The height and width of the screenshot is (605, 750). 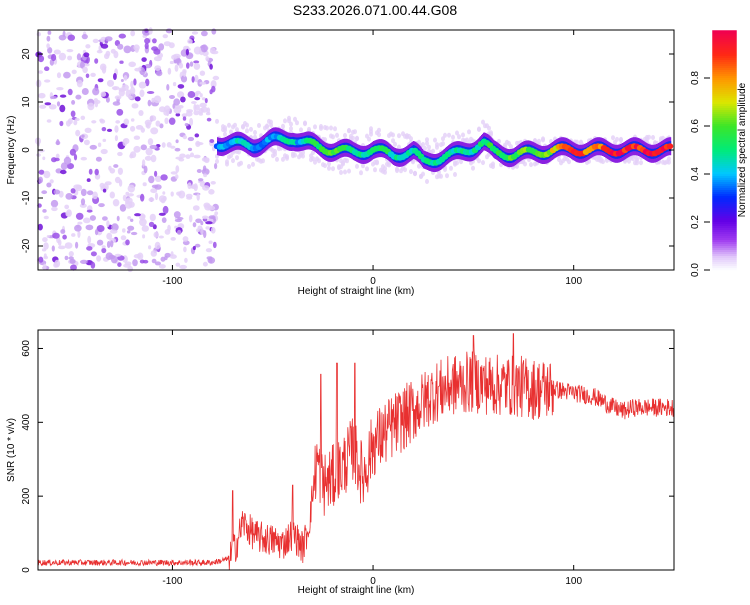 I want to click on x-tick-label: 100, so click(x=573, y=281).